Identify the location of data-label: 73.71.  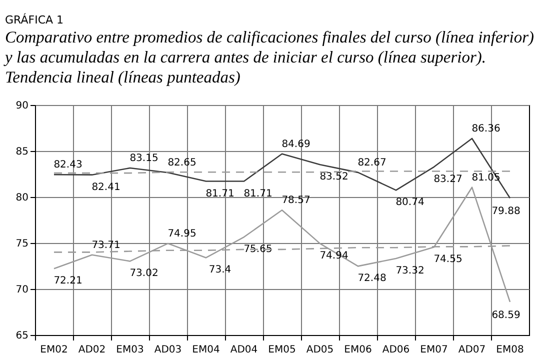
(106, 245).